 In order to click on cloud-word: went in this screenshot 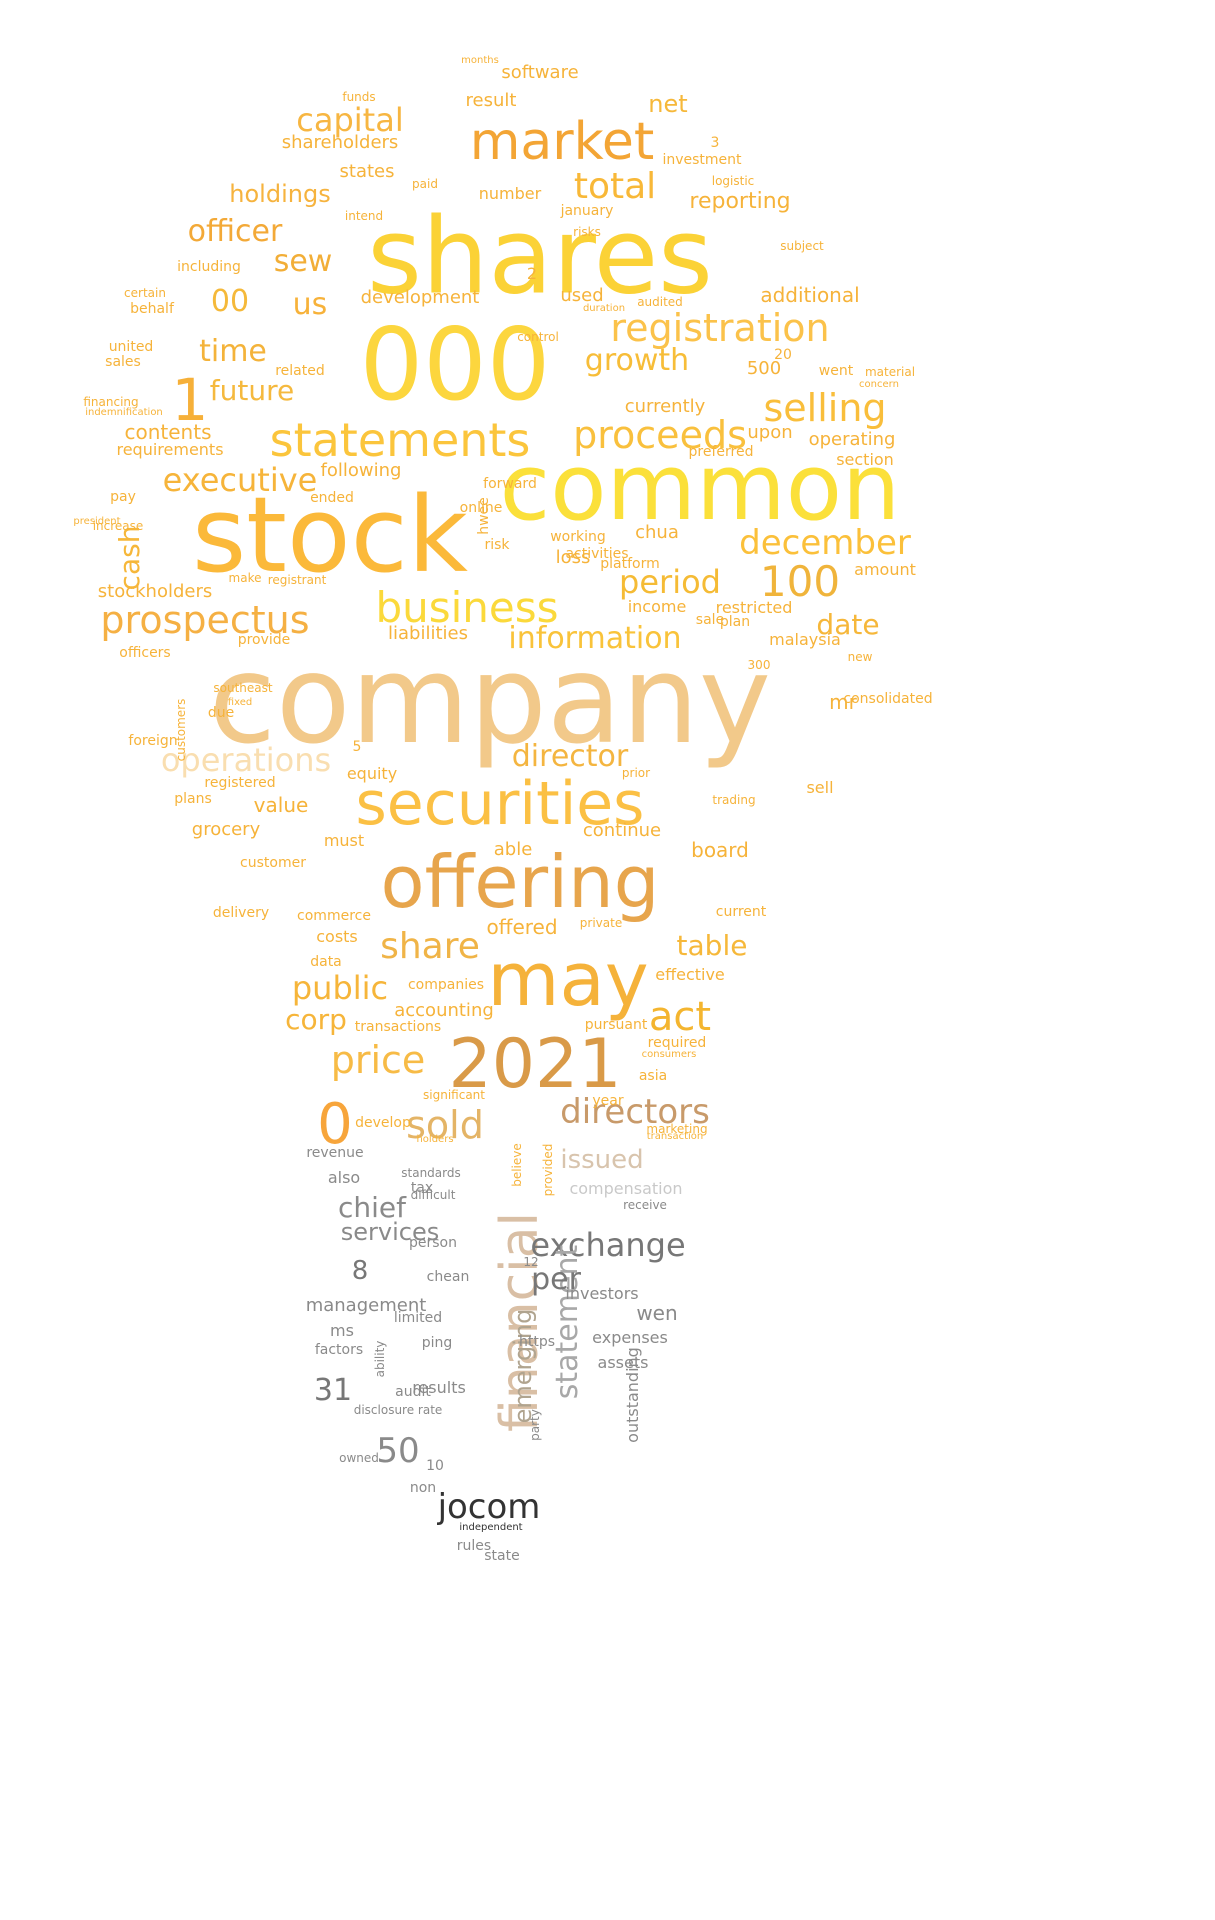, I will do `click(836, 371)`.